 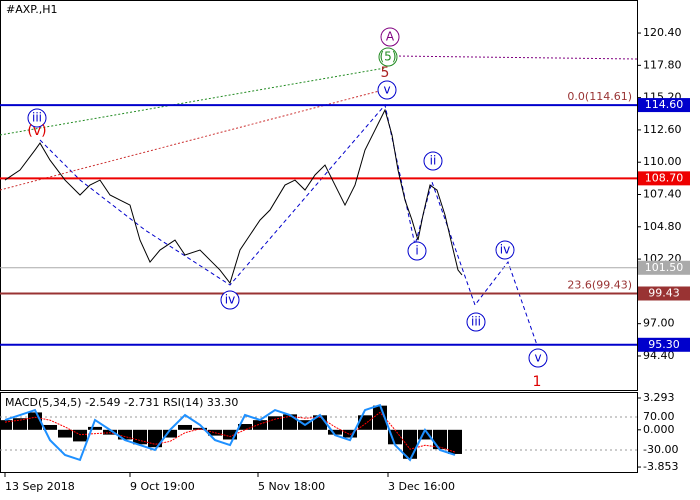 I want to click on rsi-line, so click(x=230, y=432).